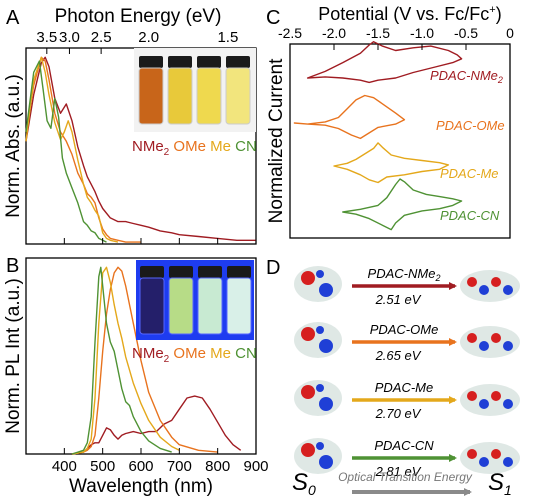  What do you see at coordinates (470, 125) in the screenshot?
I see `panel-c-label-ome: PDAC-OMe` at bounding box center [470, 125].